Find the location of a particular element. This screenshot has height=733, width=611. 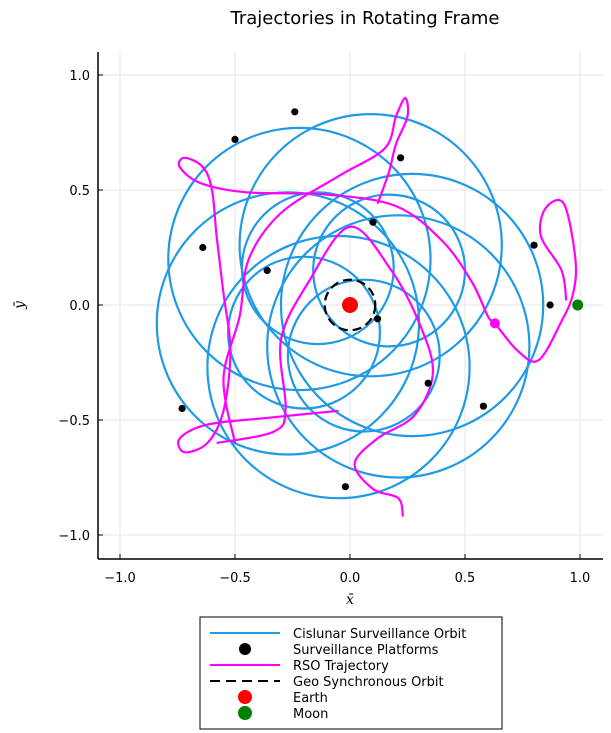

geo-orbit-circle is located at coordinates (350, 305).